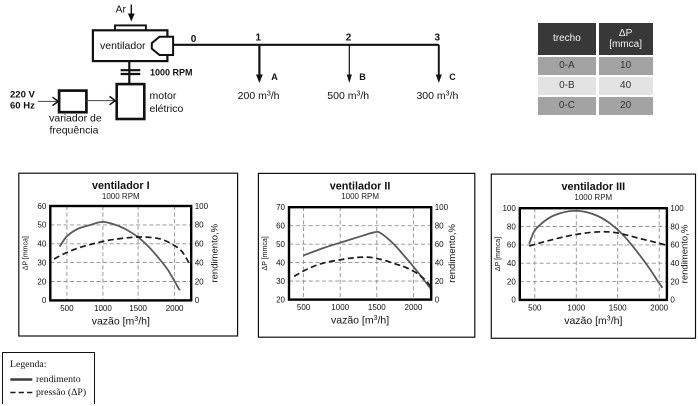 This screenshot has width=698, height=406. I want to click on svg-text: 2, so click(349, 38).